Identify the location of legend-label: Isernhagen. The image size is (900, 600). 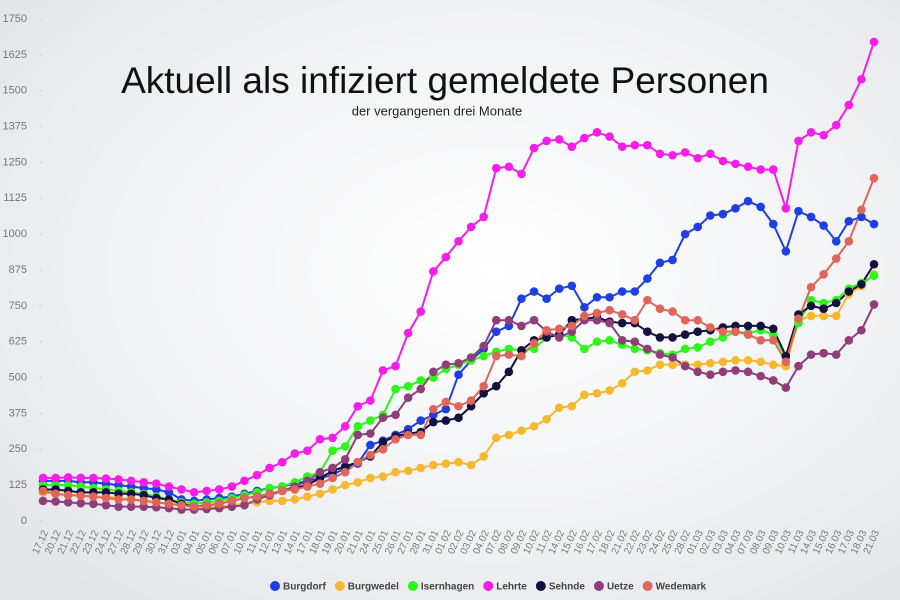
(447, 587).